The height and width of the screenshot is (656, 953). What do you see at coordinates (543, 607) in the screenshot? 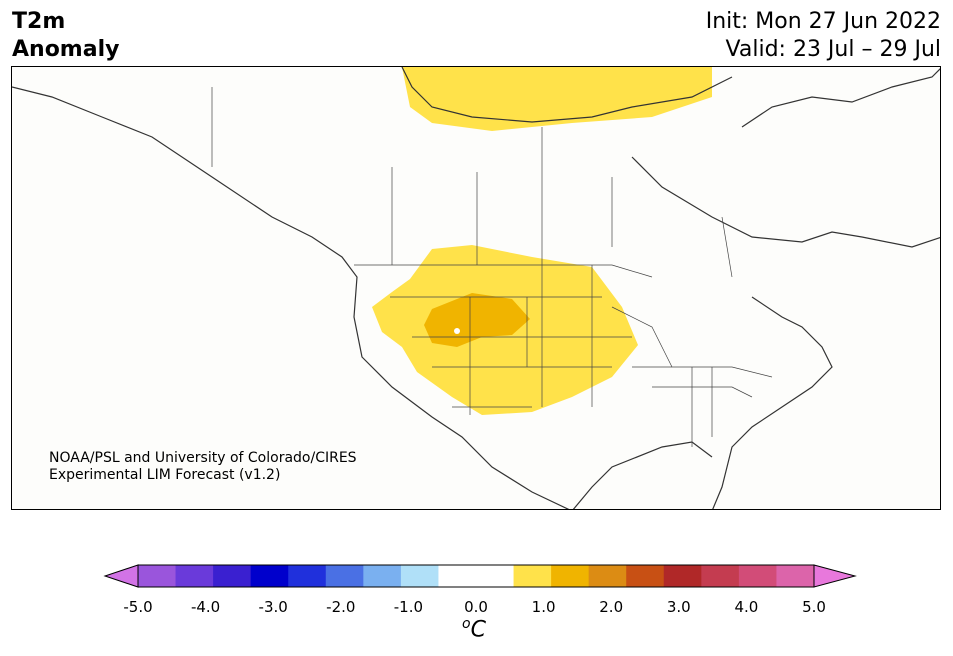
I see `colorbar-tick-label: 1.0` at bounding box center [543, 607].